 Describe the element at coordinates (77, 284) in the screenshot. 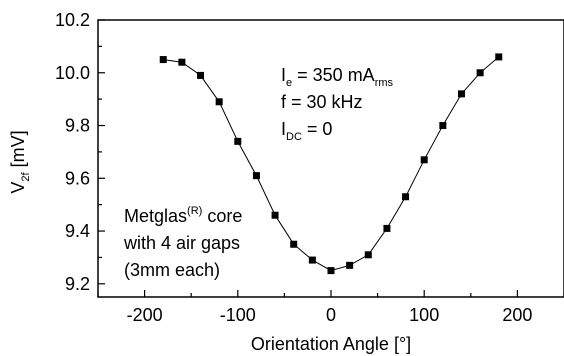

I see `y-tick-label: 9.2` at that location.